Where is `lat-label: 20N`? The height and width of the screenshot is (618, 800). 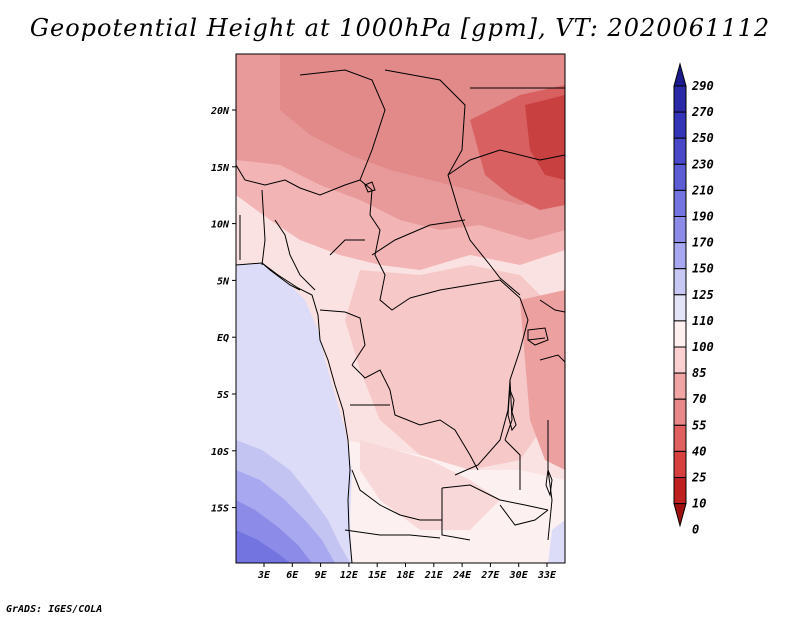
lat-label: 20N is located at coordinates (220, 111).